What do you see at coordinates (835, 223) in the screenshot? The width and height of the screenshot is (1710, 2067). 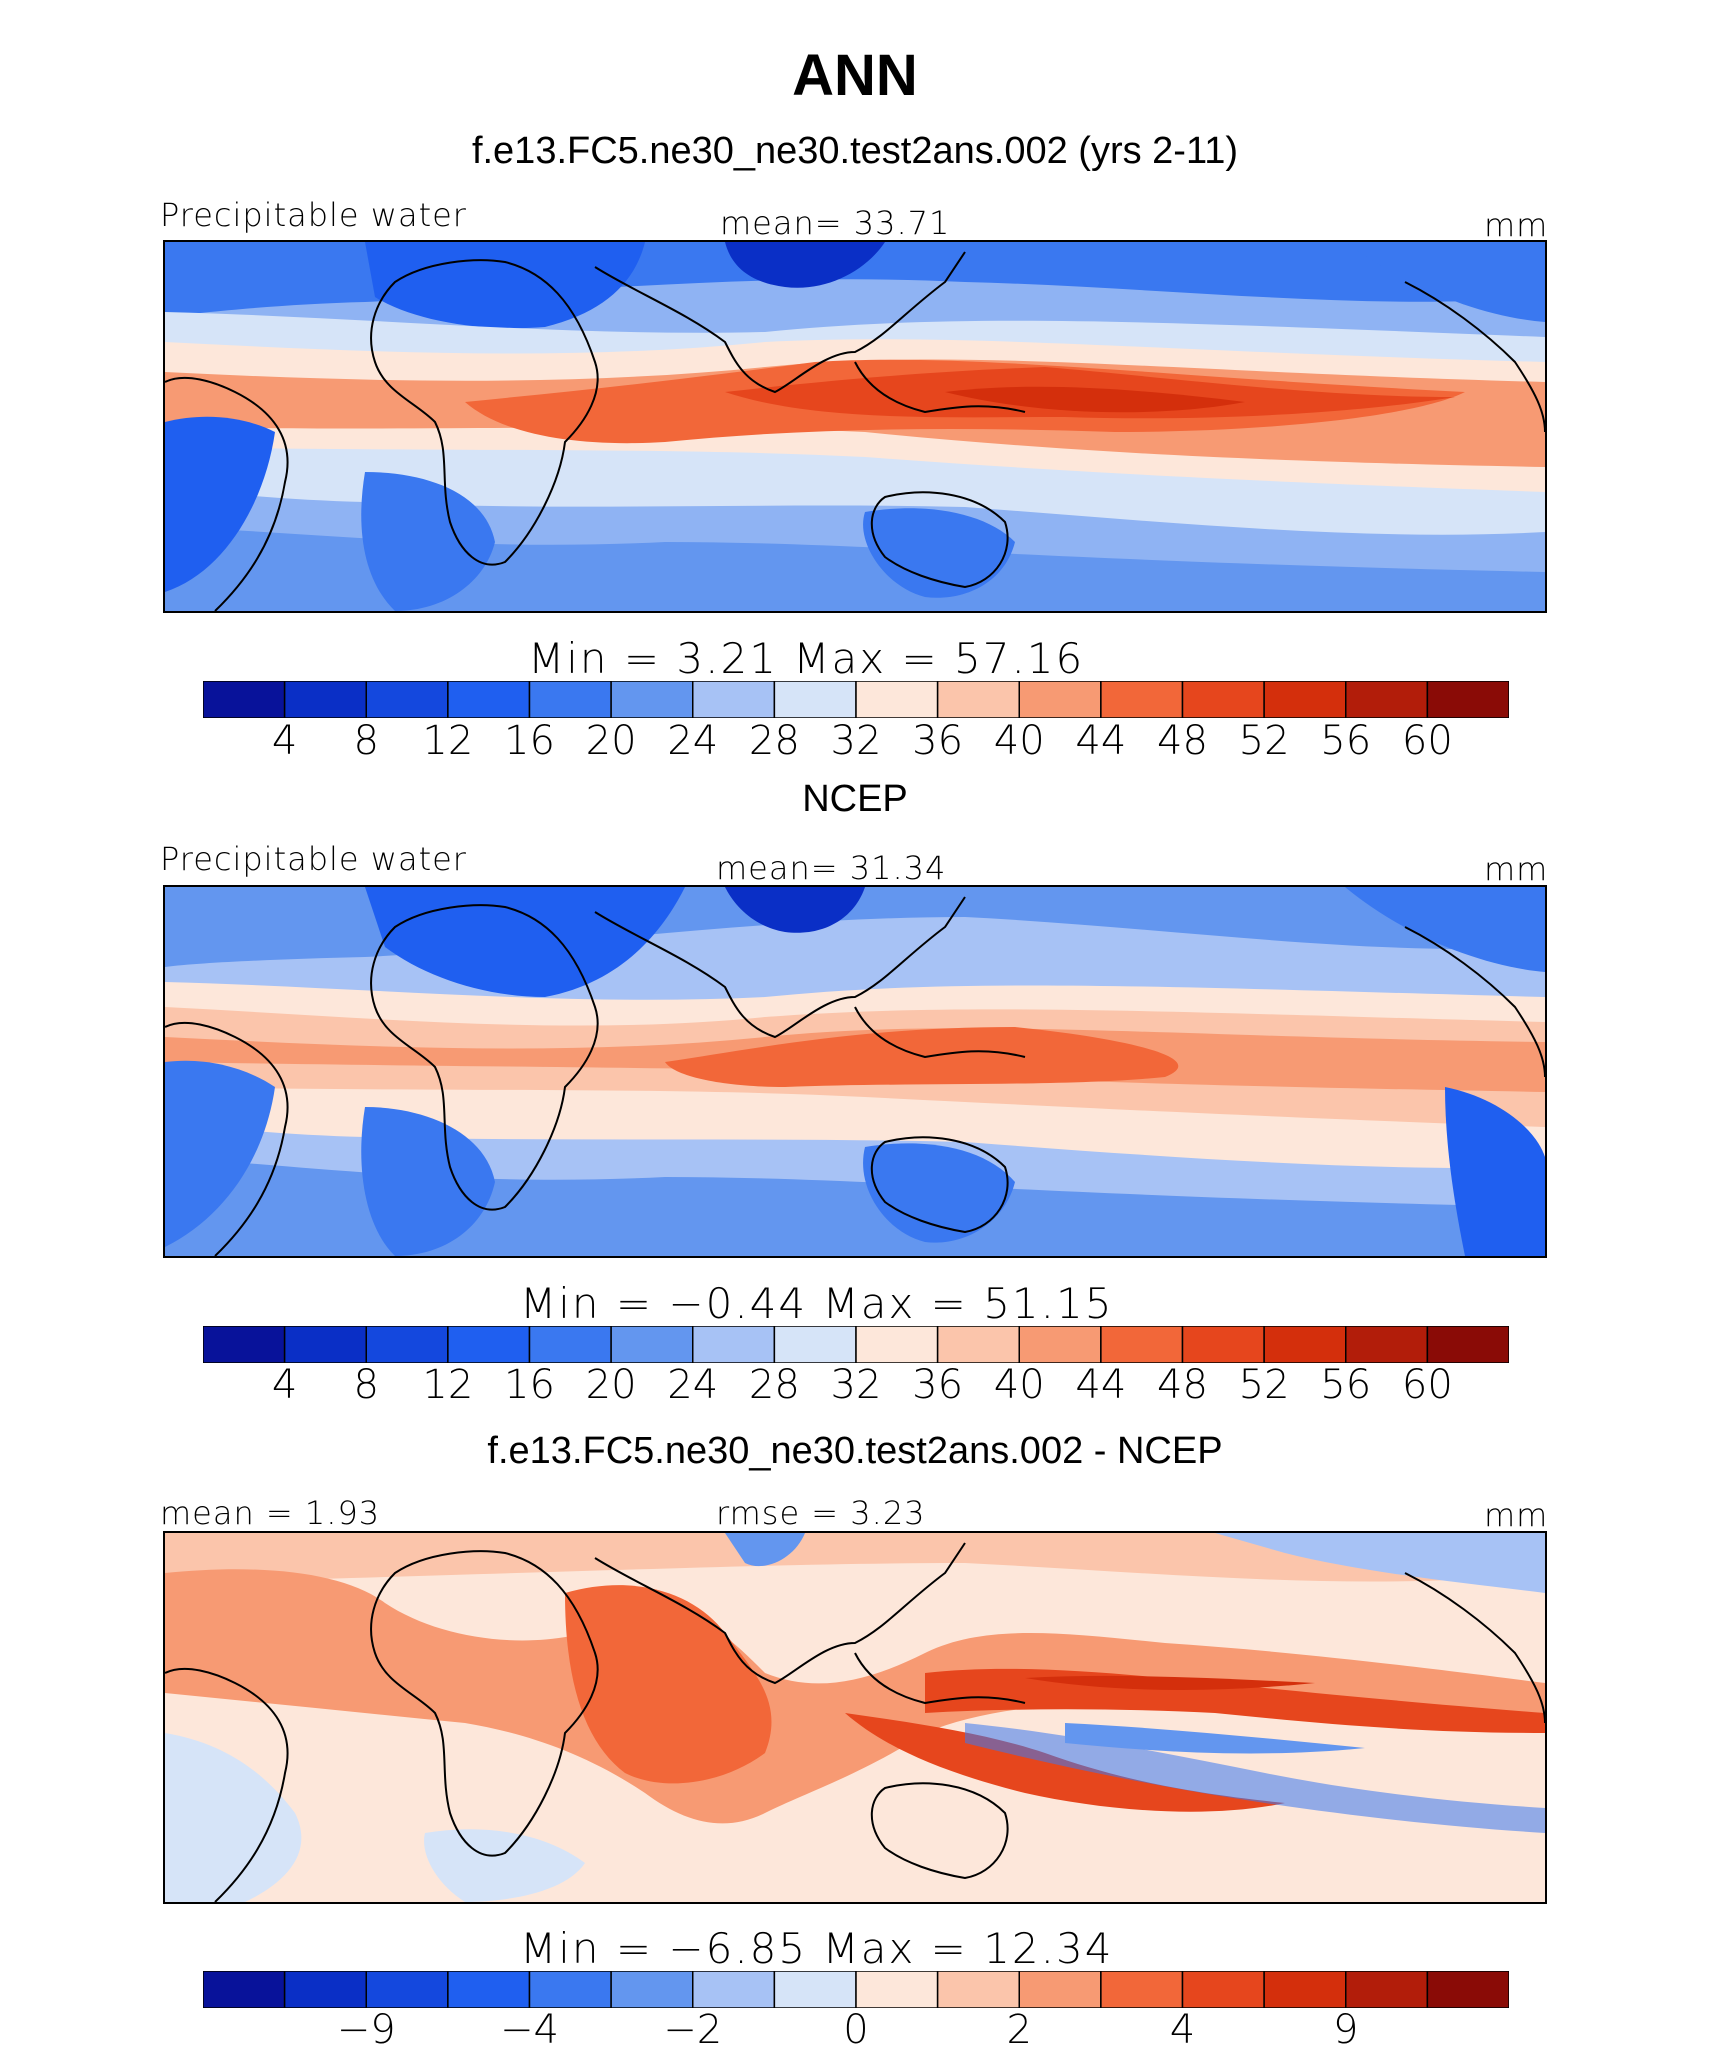 I see `panel-model-mean-label: mean= 33.71` at bounding box center [835, 223].